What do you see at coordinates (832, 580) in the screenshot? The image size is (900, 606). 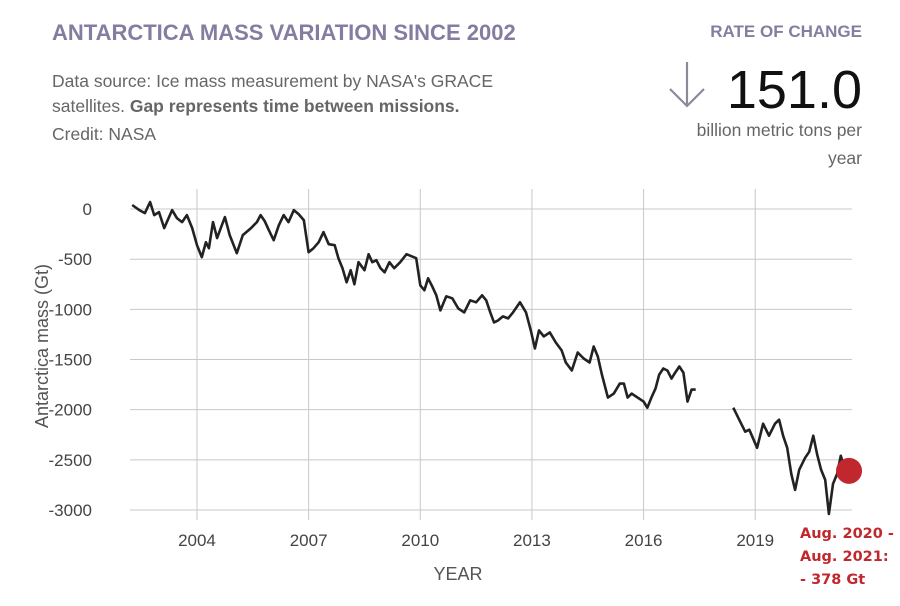 I see `annotation: - 378 Gt` at bounding box center [832, 580].